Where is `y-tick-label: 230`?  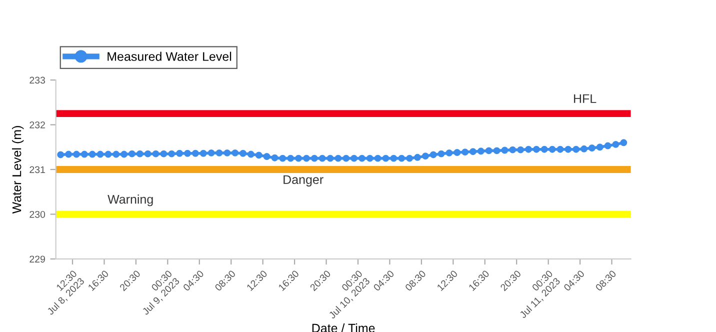
y-tick-label: 230 is located at coordinates (38, 214).